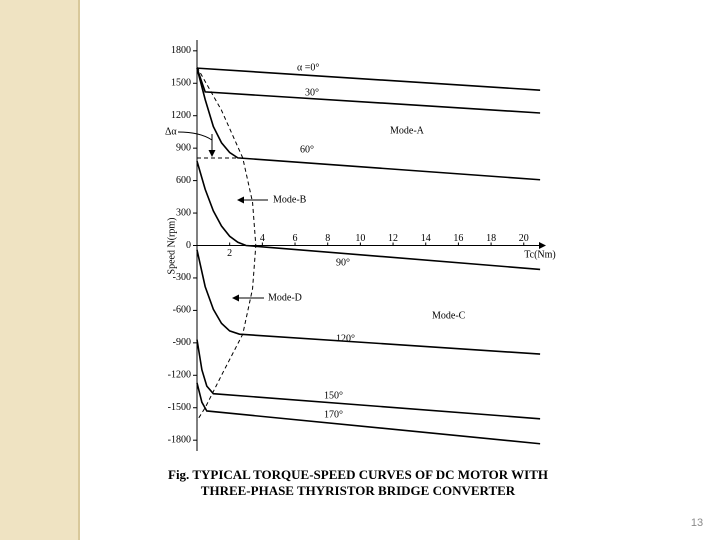 This screenshot has height=540, width=720. Describe the element at coordinates (540, 254) in the screenshot. I see `x-axis-label: Tc(Nm)` at that location.